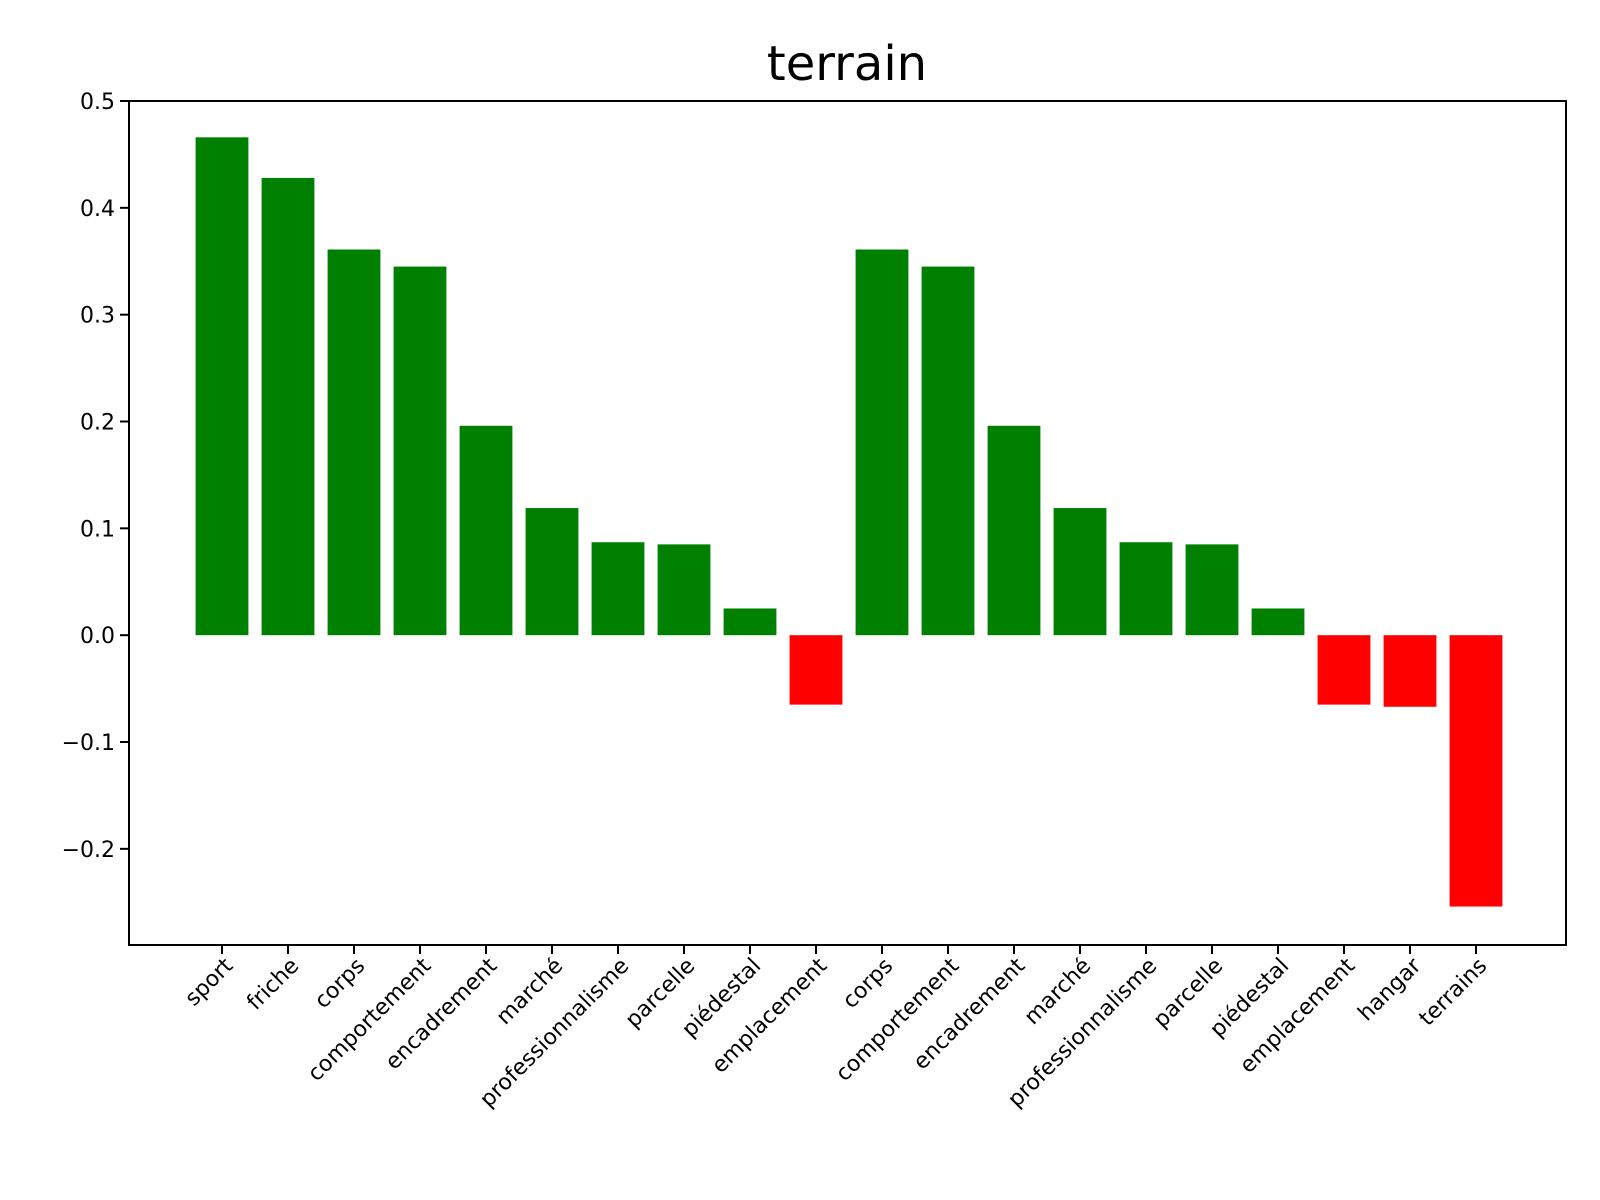  I want to click on y-tick-label: 0.1, so click(97, 529).